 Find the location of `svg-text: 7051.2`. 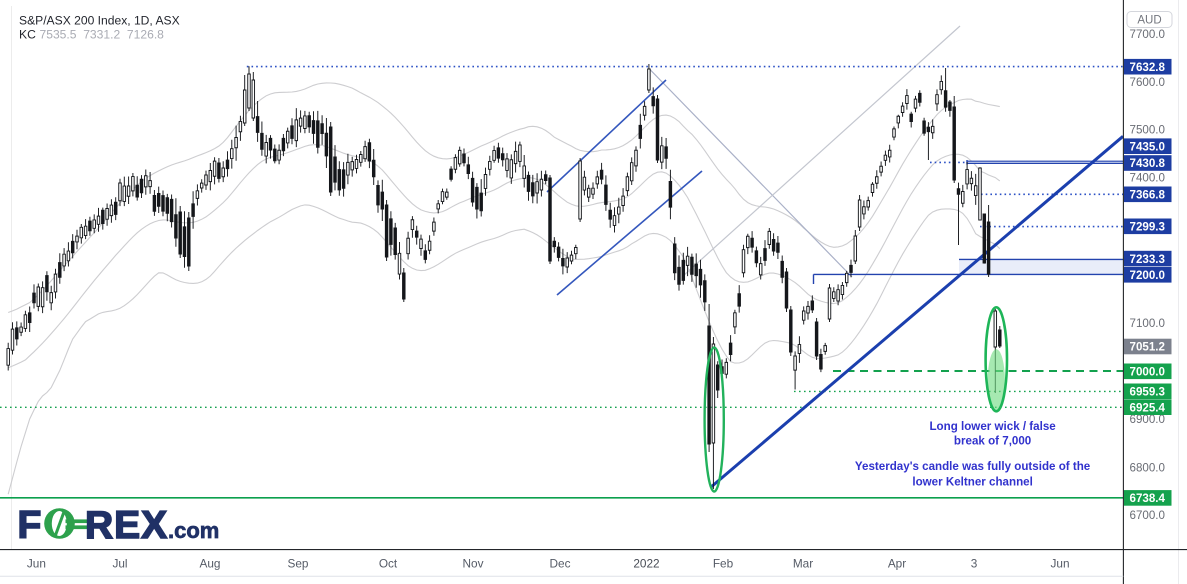

svg-text: 7051.2 is located at coordinates (1147, 347).